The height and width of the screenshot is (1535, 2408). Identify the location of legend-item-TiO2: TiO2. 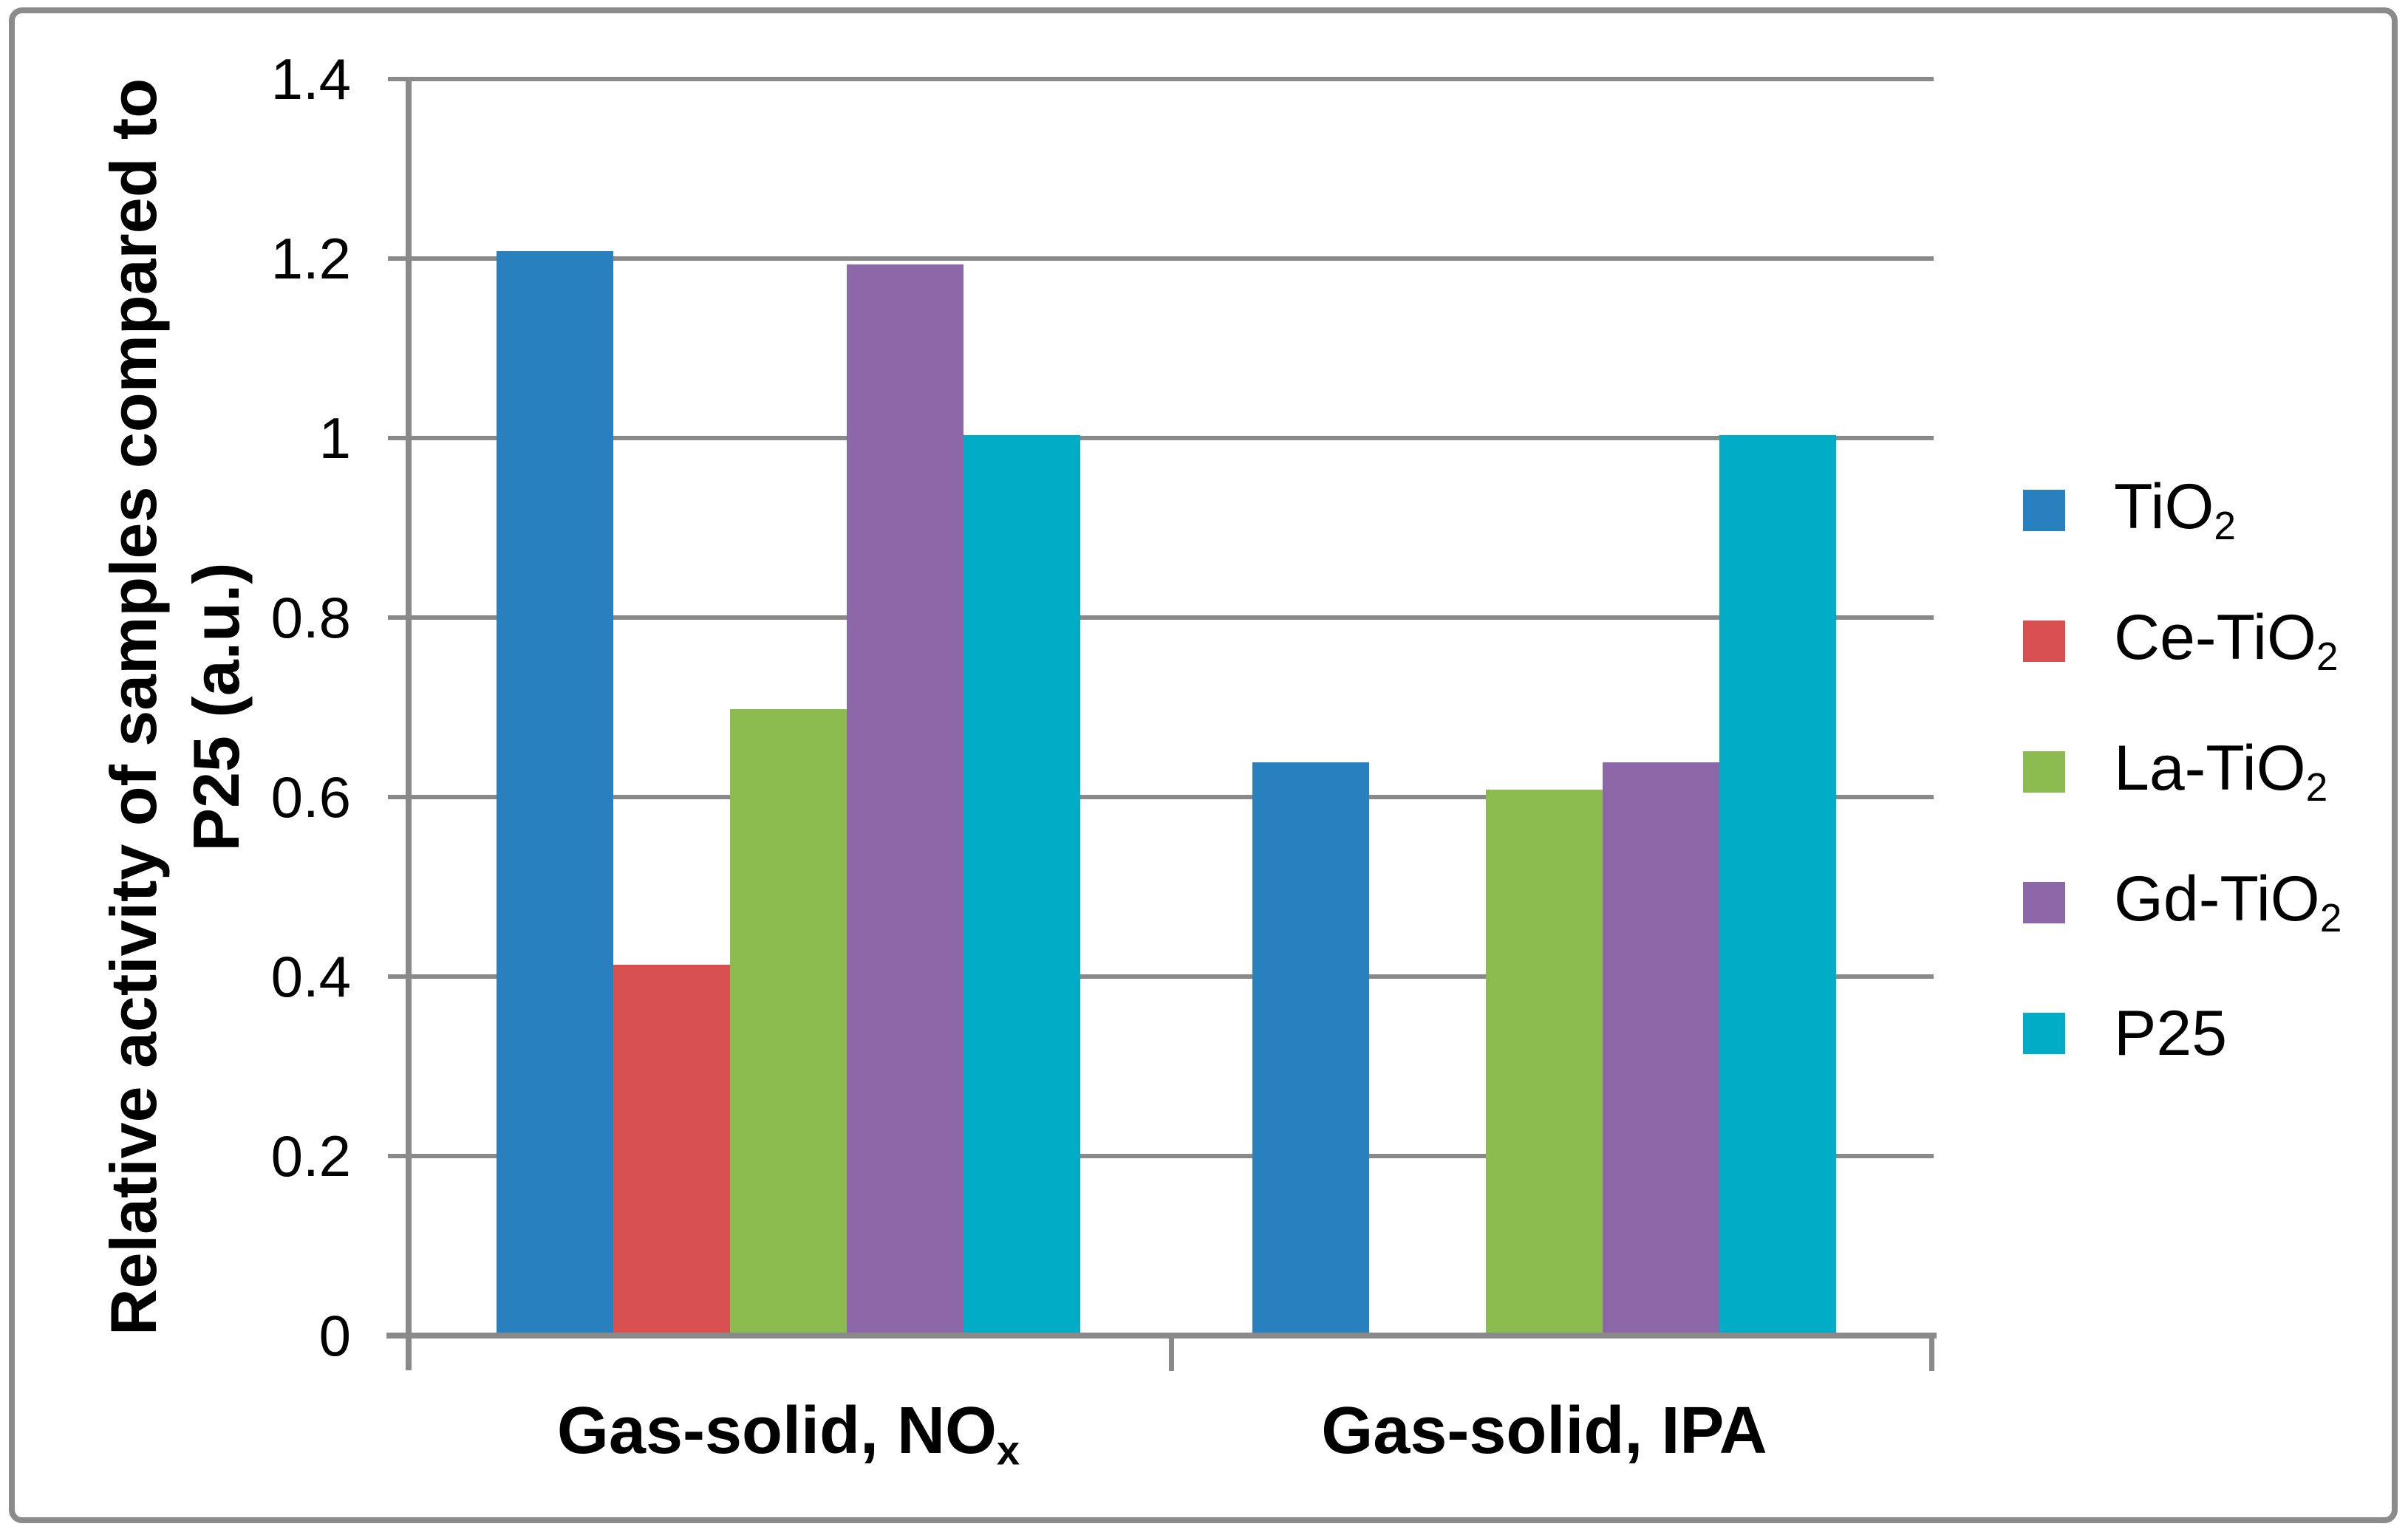
(2129, 510).